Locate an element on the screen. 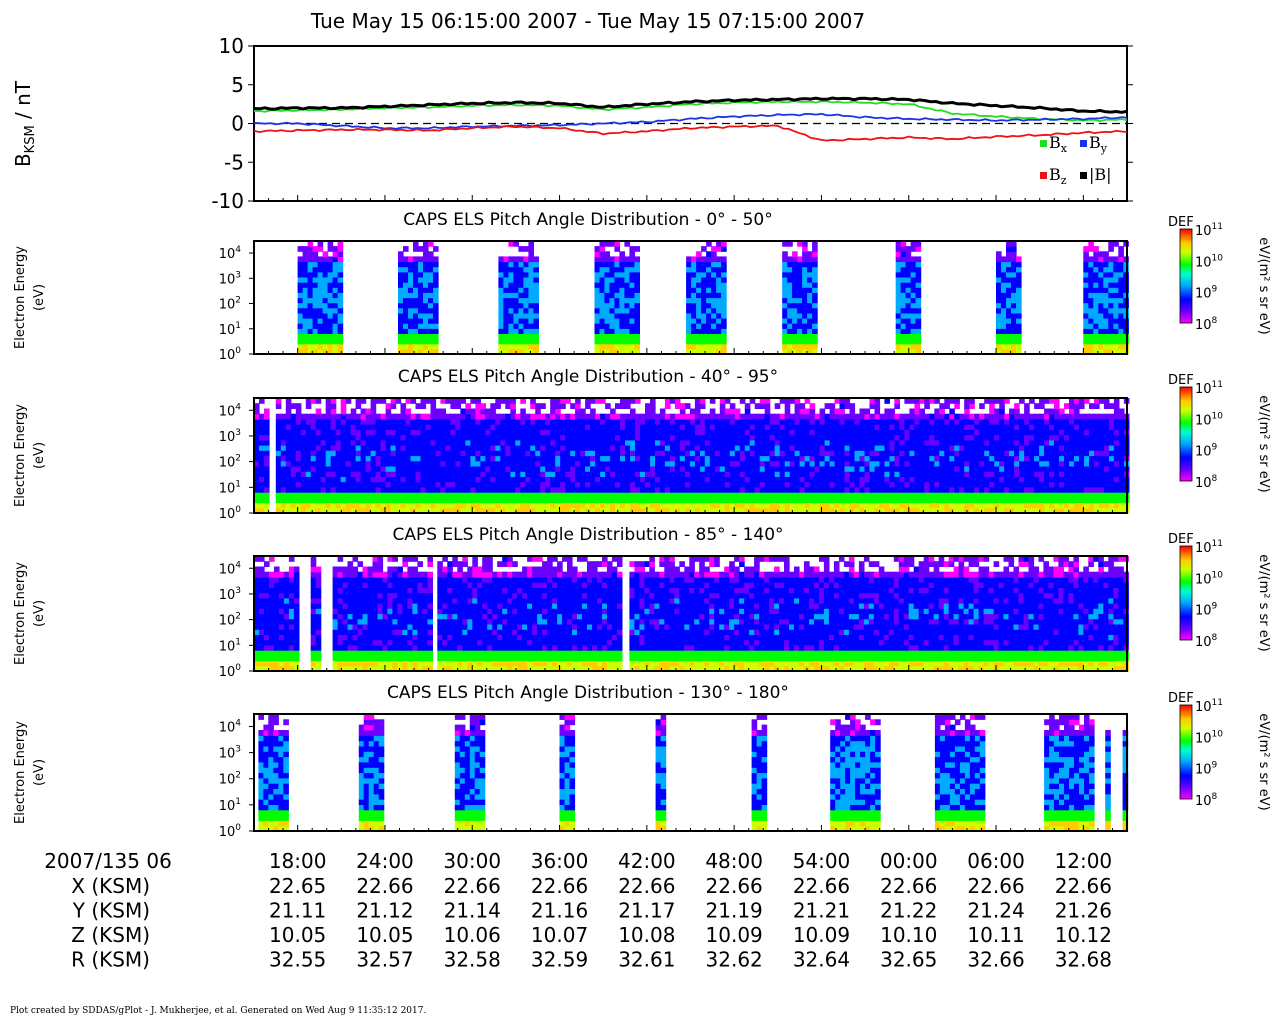 This screenshot has height=1024, width=1280. colorbar is located at coordinates (1186, 276).